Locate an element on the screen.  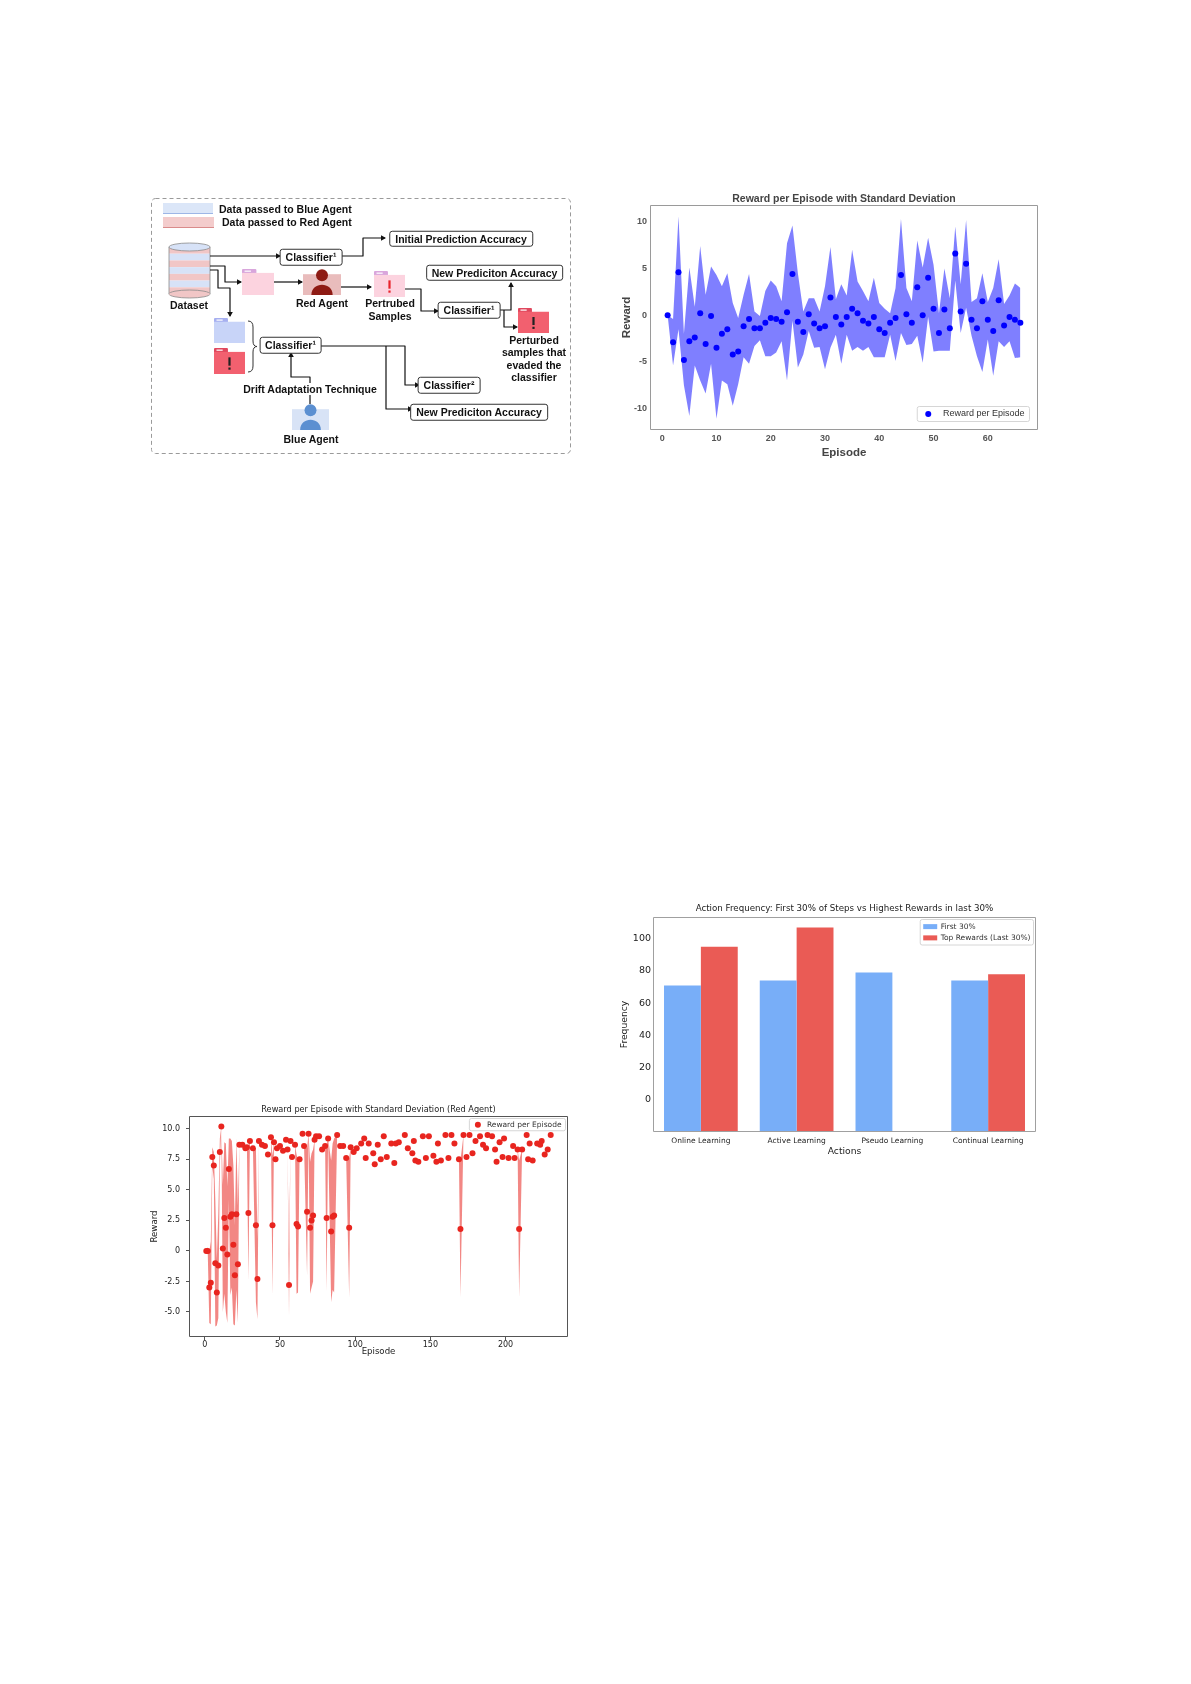
x-tick-label: 200 is located at coordinates (505, 1344).